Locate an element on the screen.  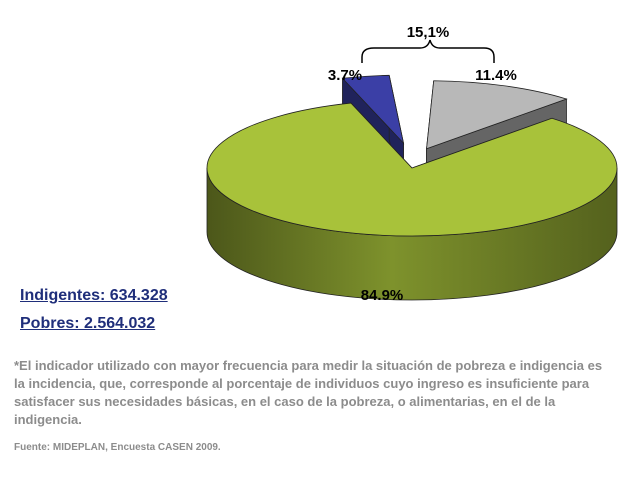
source-note: Fuente: MIDEPLAN, Encuesta CASEN 2009. is located at coordinates (117, 447).